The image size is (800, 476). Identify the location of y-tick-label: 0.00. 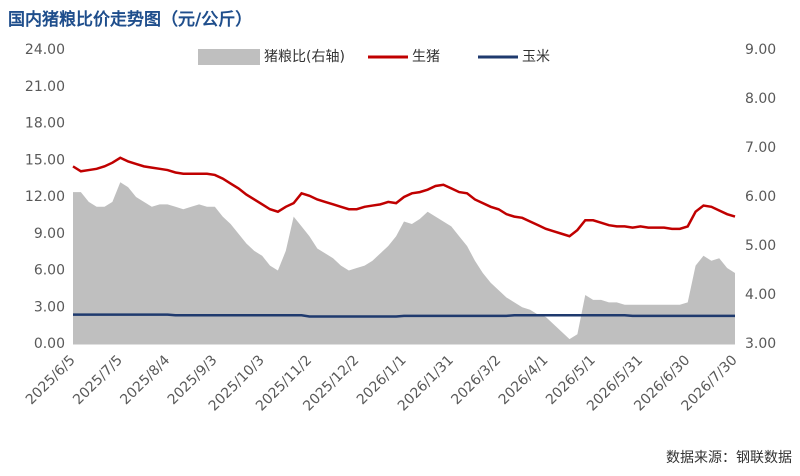
(49, 344).